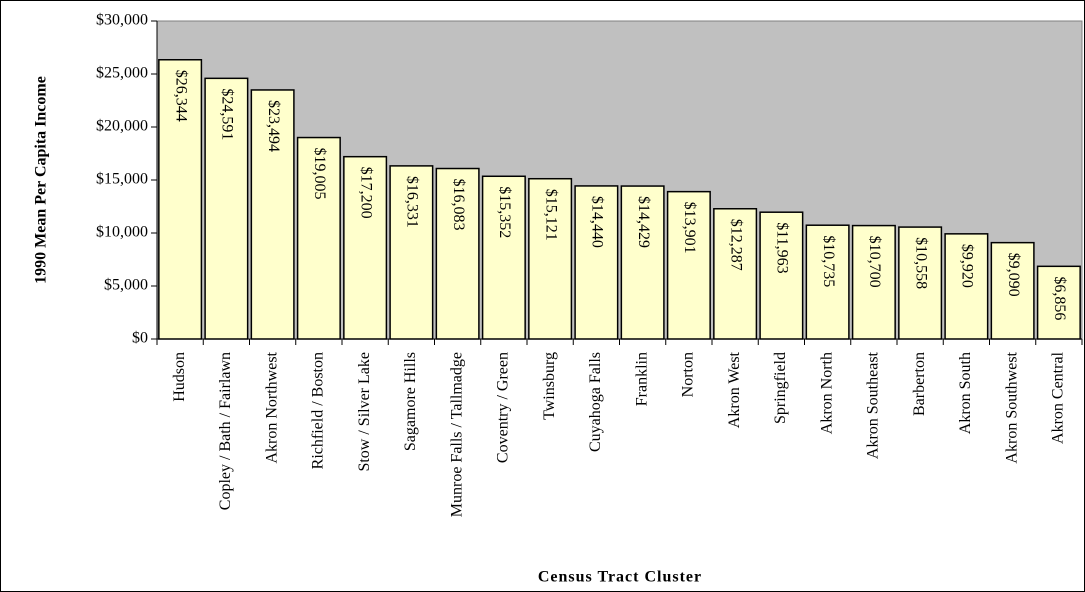 This screenshot has width=1085, height=592. I want to click on x-tick-label: Cuyahoga Falls, so click(595, 402).